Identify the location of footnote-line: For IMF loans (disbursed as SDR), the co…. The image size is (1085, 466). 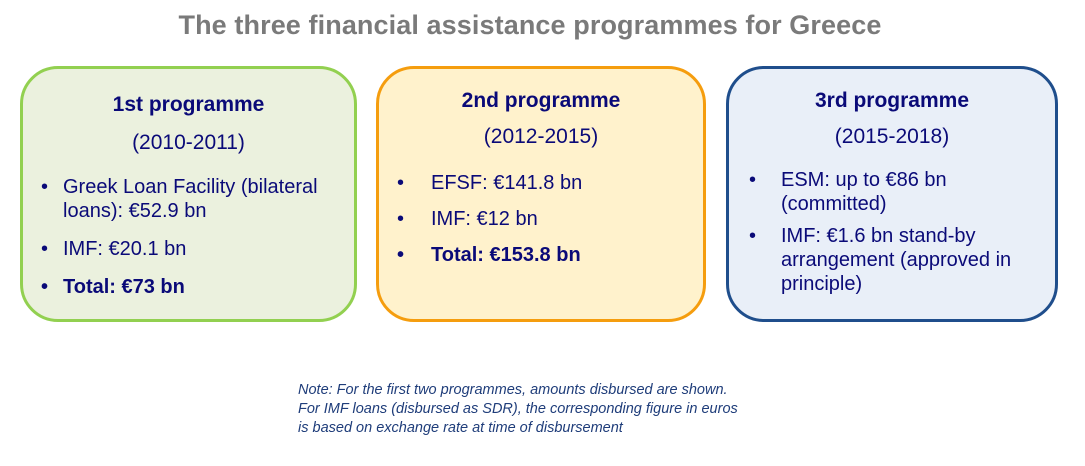
(518, 409).